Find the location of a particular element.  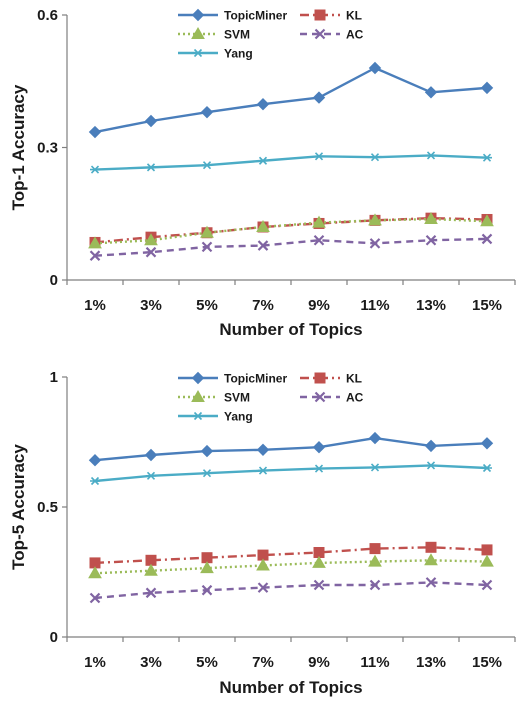

x-axis-label: Number of Topics is located at coordinates (290, 687).